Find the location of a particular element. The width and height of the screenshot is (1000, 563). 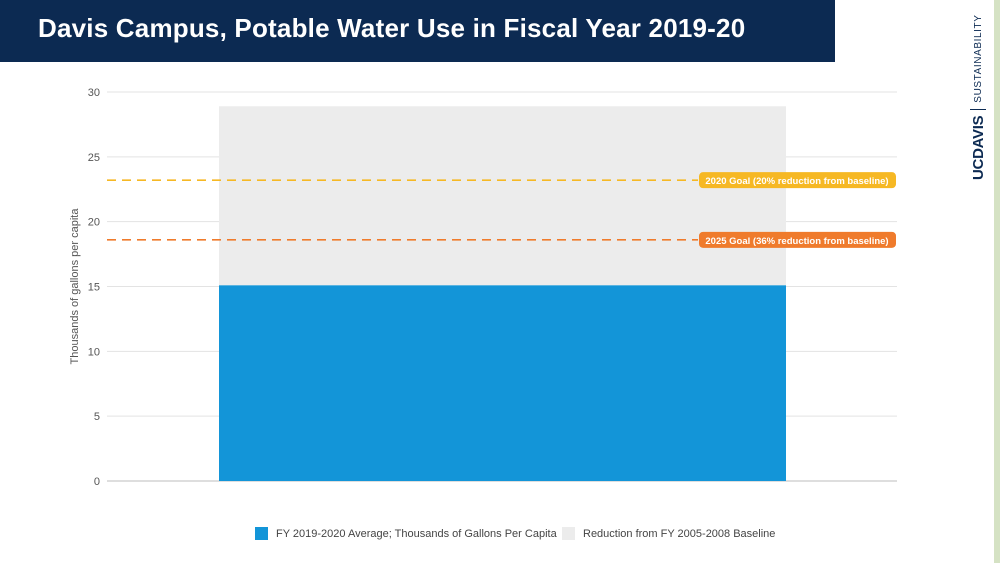

reference-label-goal-2025: 2025 Goal (36% reduction from baseline) is located at coordinates (796, 241).